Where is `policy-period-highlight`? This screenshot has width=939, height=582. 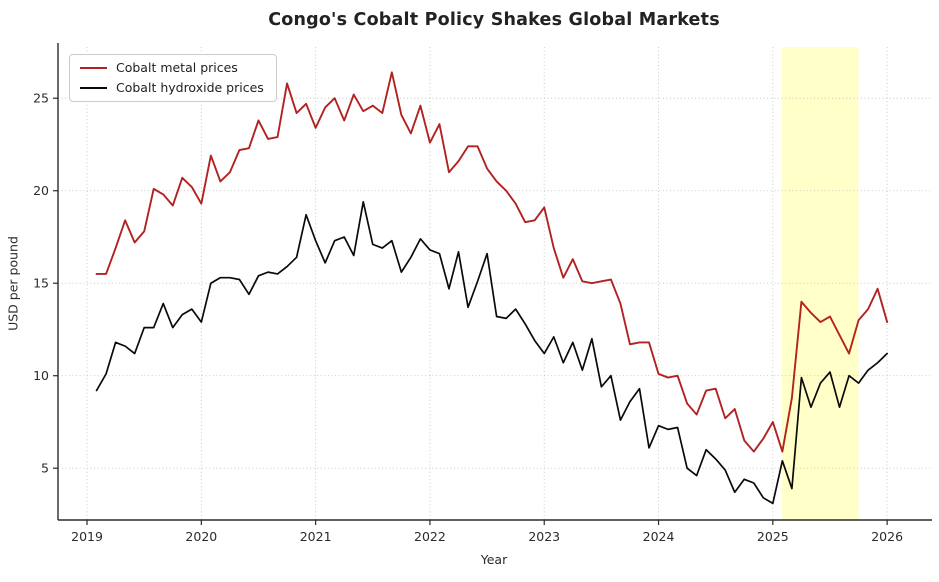
policy-period-highlight is located at coordinates (820, 283).